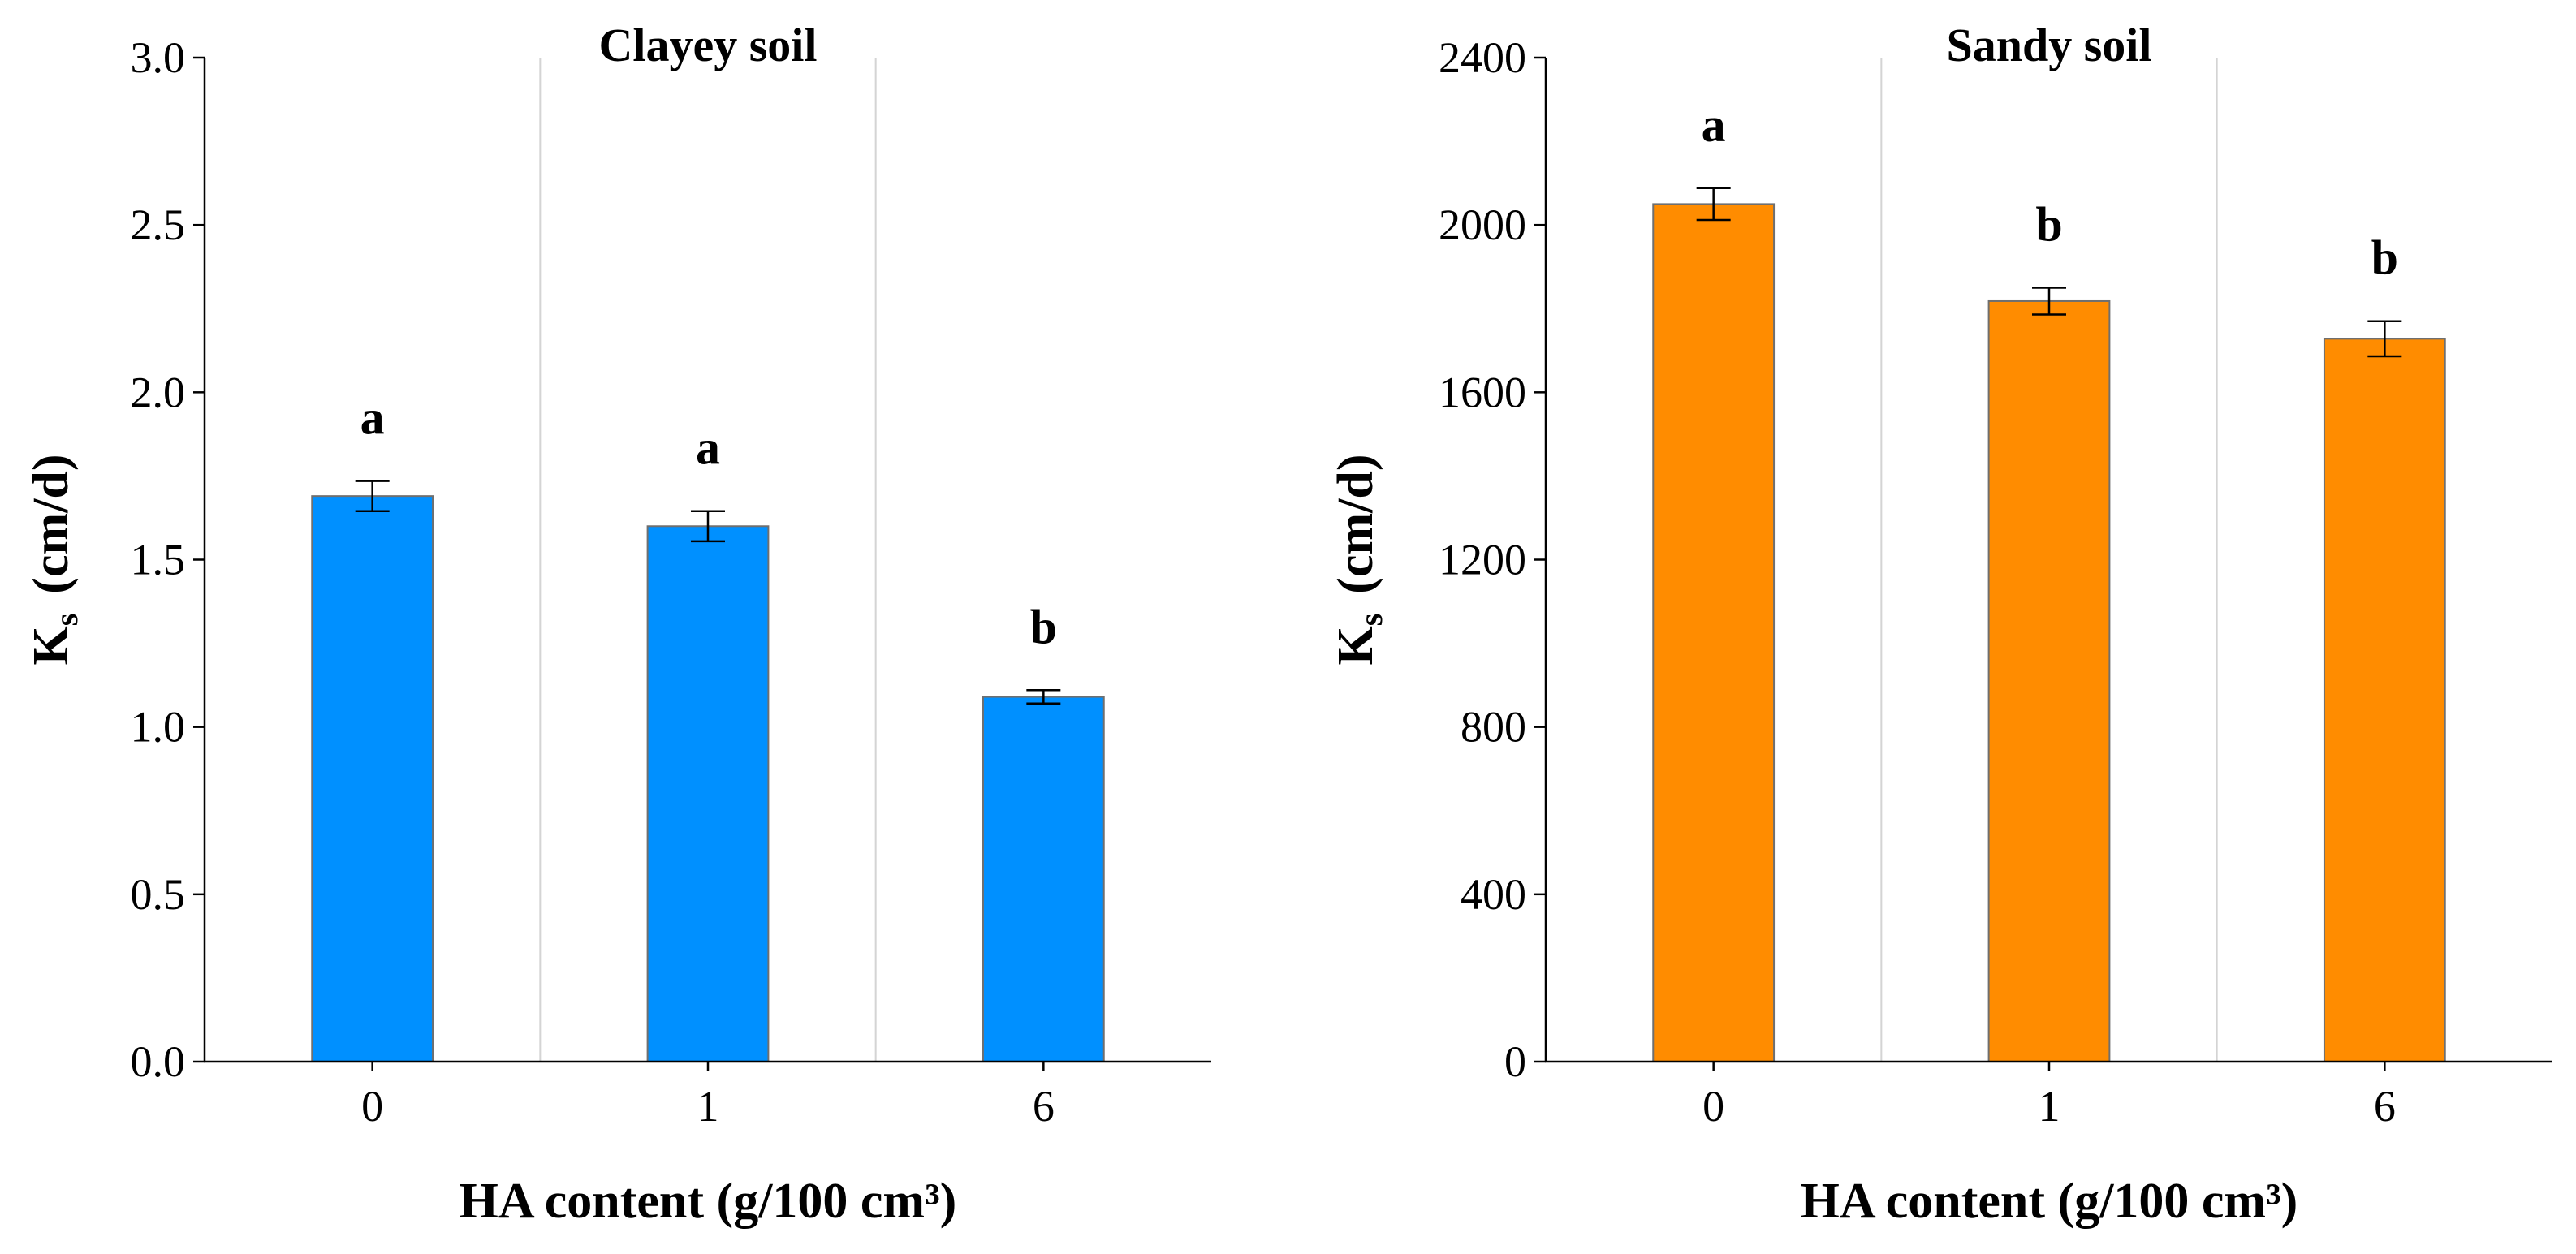 The image size is (2576, 1254). Describe the element at coordinates (1493, 727) in the screenshot. I see `sandy-y-tick-label: 800` at that location.